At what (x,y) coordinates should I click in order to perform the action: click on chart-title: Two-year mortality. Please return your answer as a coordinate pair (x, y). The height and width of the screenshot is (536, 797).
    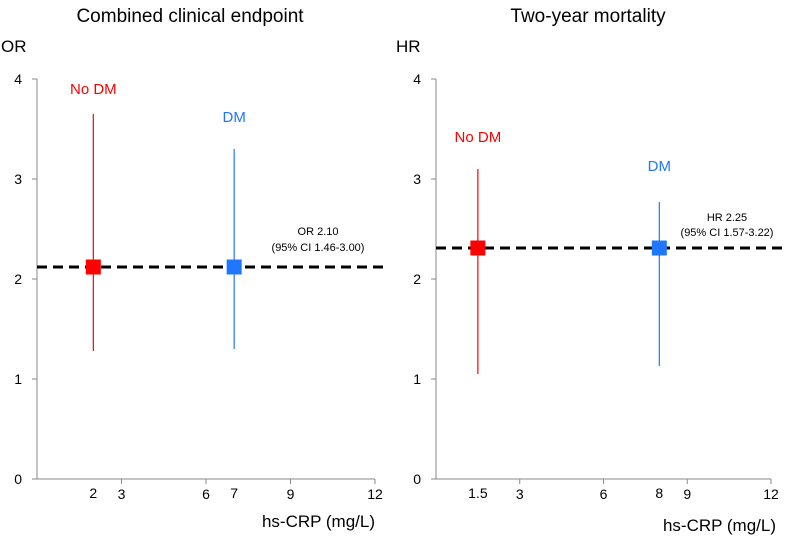
    Looking at the image, I should click on (588, 16).